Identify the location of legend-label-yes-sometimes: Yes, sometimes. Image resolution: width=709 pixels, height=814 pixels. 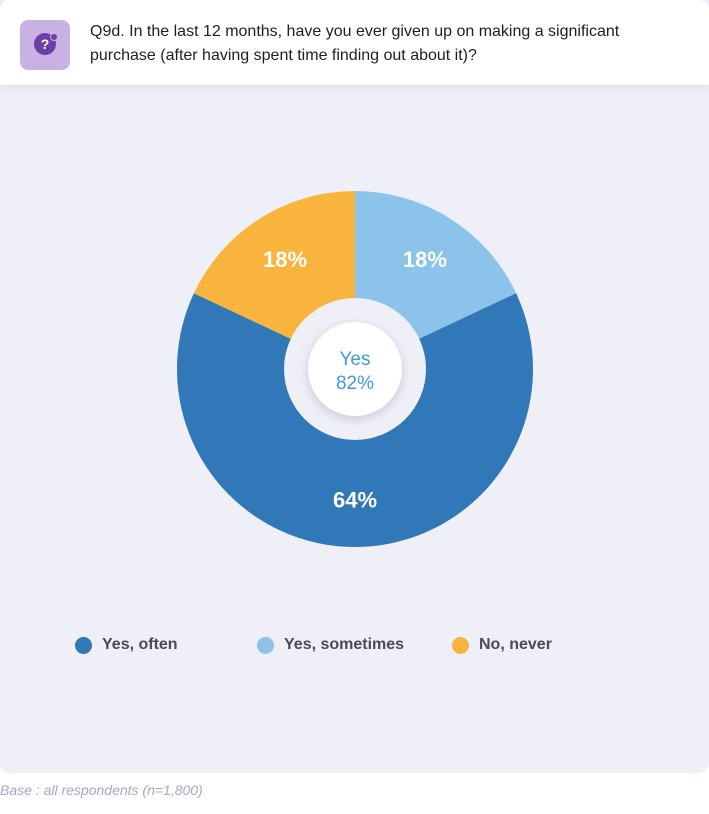
(344, 644).